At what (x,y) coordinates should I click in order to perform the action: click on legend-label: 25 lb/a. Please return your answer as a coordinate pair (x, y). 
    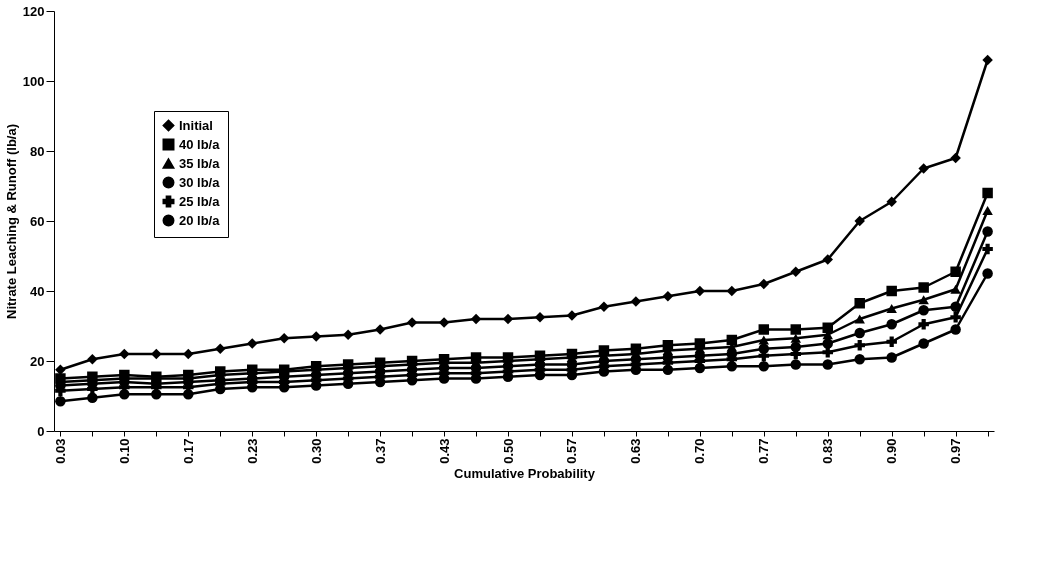
    Looking at the image, I should click on (200, 201).